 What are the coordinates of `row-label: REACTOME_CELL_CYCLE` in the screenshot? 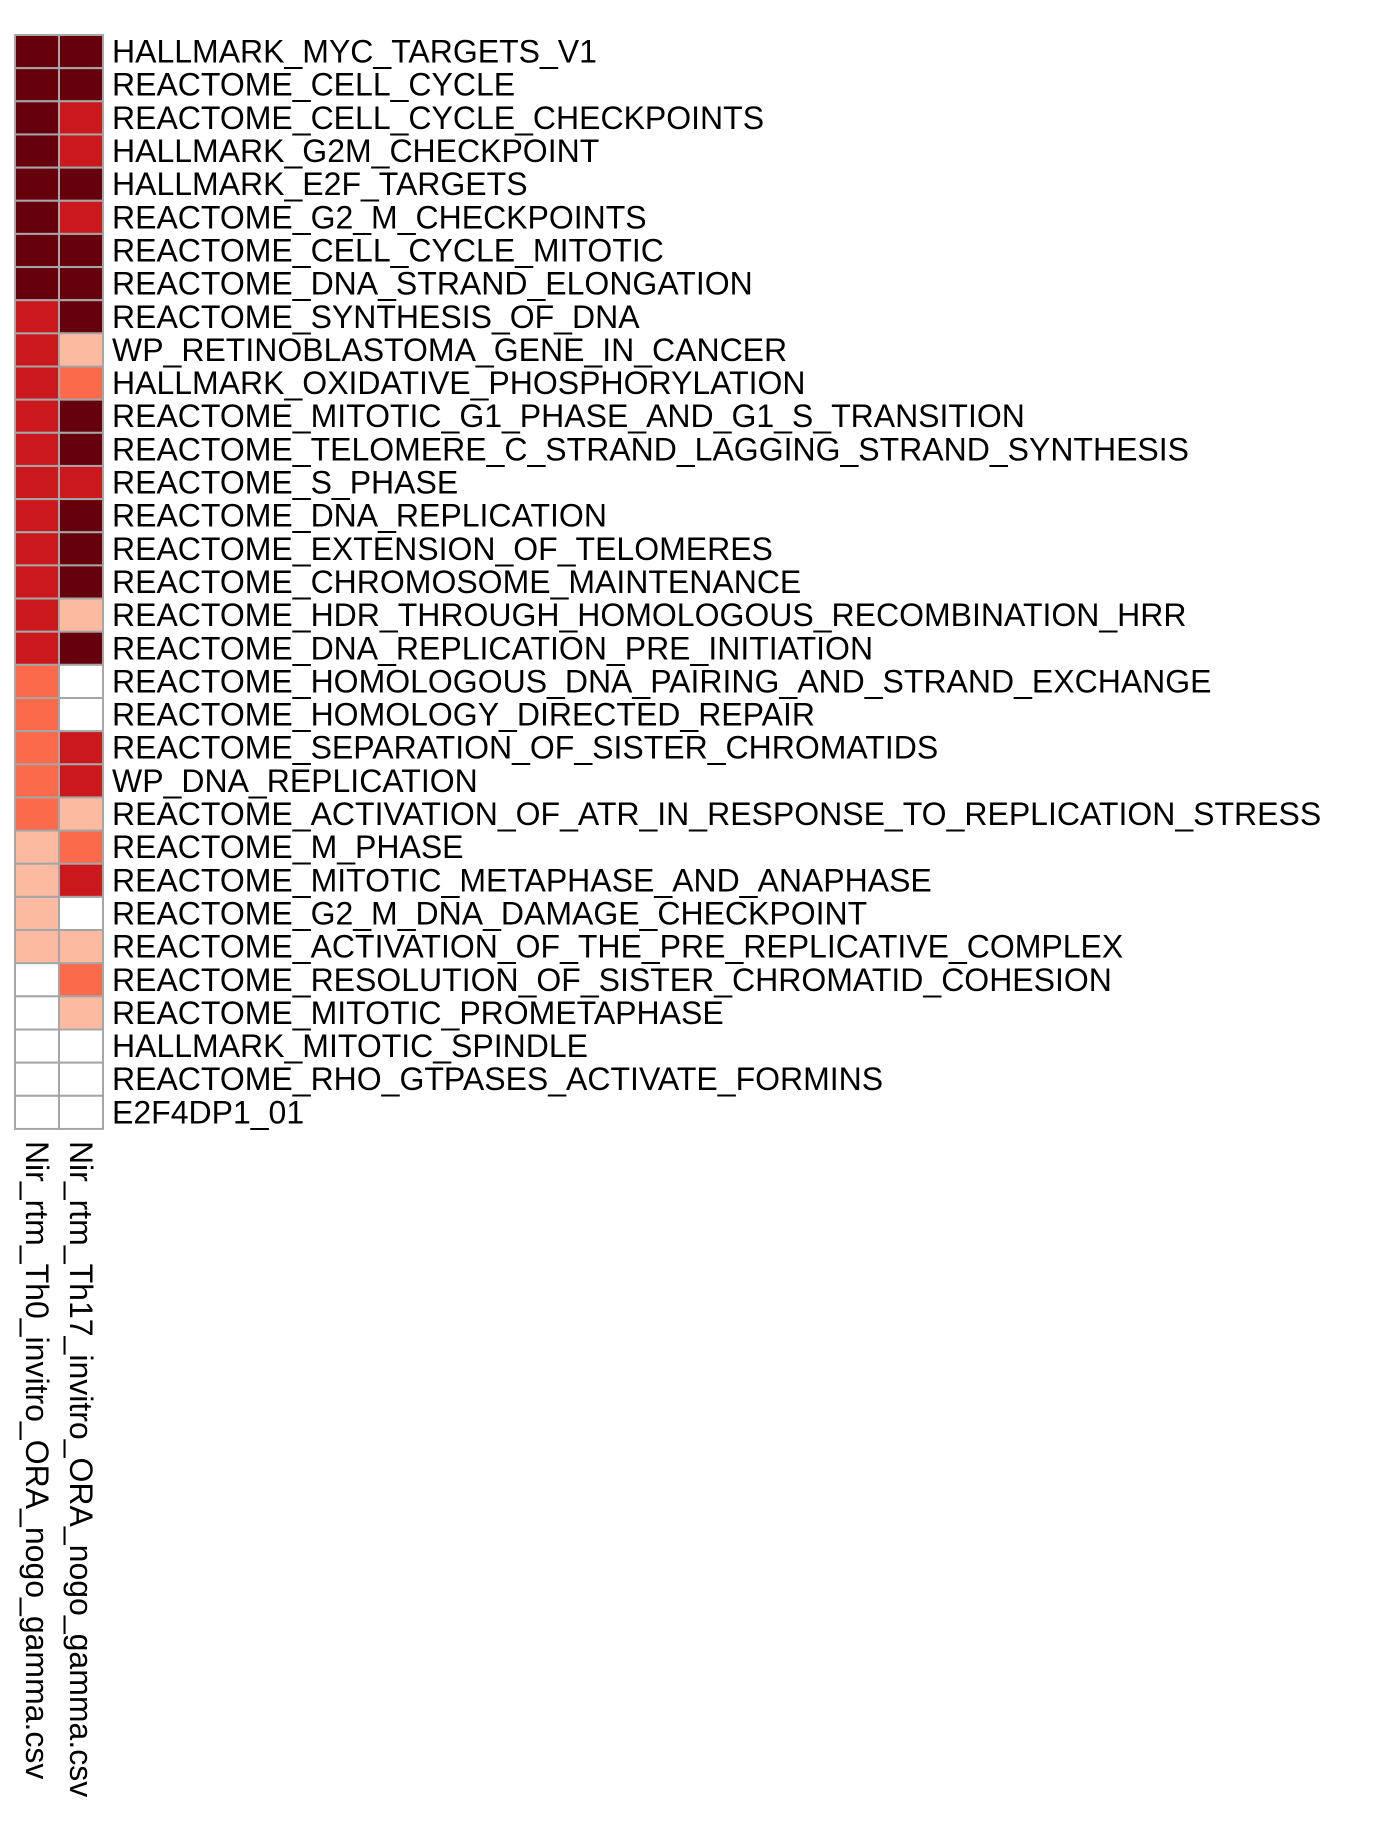 It's located at (313, 85).